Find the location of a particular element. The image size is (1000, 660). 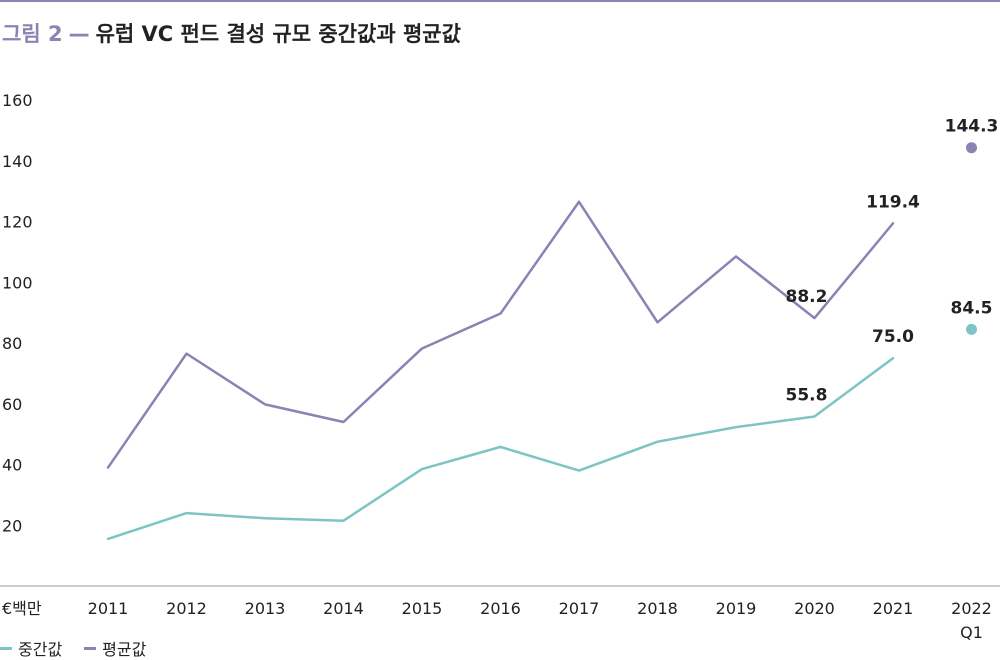

x-tick-label: 2017 is located at coordinates (579, 608).